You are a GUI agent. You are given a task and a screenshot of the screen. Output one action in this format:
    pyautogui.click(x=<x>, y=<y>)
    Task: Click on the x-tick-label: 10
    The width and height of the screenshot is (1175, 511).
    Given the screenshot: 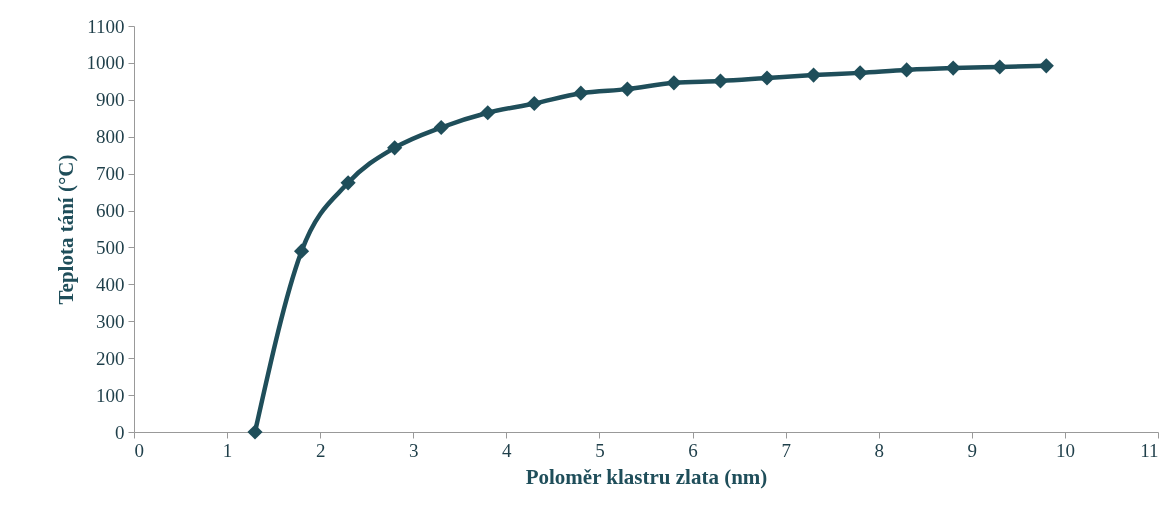 What is the action you would take?
    pyautogui.click(x=1065, y=450)
    